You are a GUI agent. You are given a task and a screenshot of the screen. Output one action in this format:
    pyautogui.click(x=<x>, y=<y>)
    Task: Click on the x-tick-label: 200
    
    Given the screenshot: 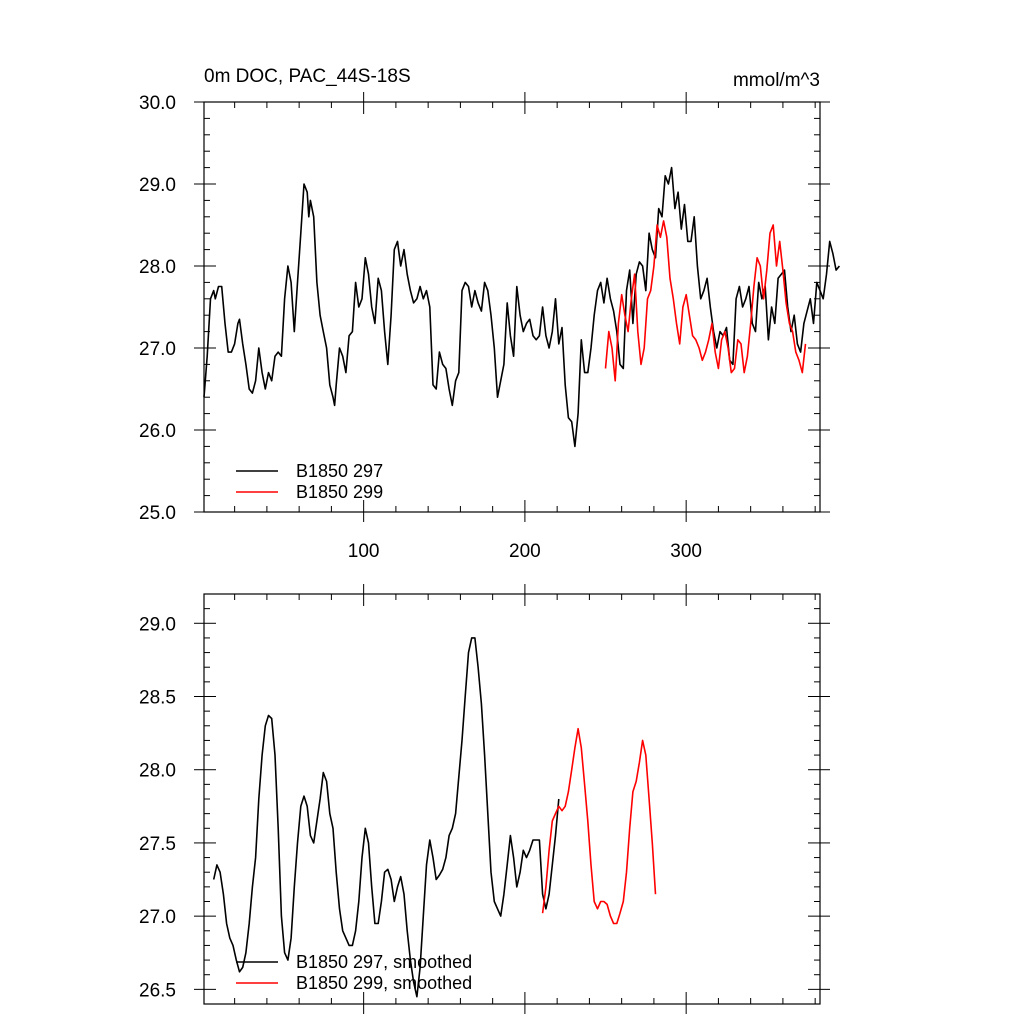 What is the action you would take?
    pyautogui.click(x=525, y=551)
    